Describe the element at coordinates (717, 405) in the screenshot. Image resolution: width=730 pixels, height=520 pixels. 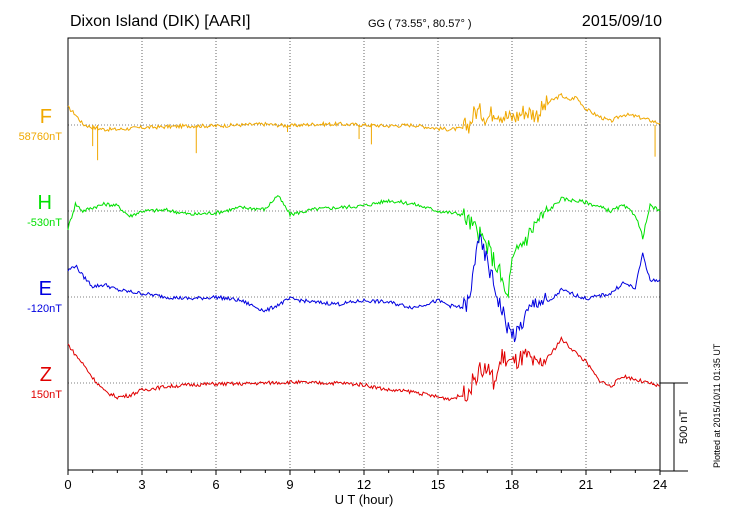
I see `plotted-timestamp: Plotted at 2015/10/11 01:35 UT` at that location.